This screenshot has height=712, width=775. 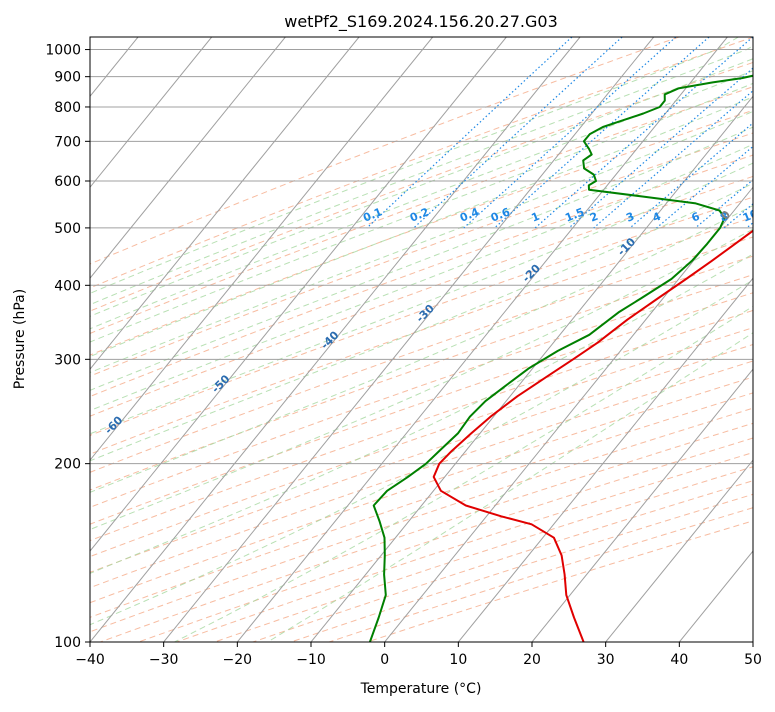 What do you see at coordinates (90, 660) in the screenshot?
I see `x-tick-label: −40` at bounding box center [90, 660].